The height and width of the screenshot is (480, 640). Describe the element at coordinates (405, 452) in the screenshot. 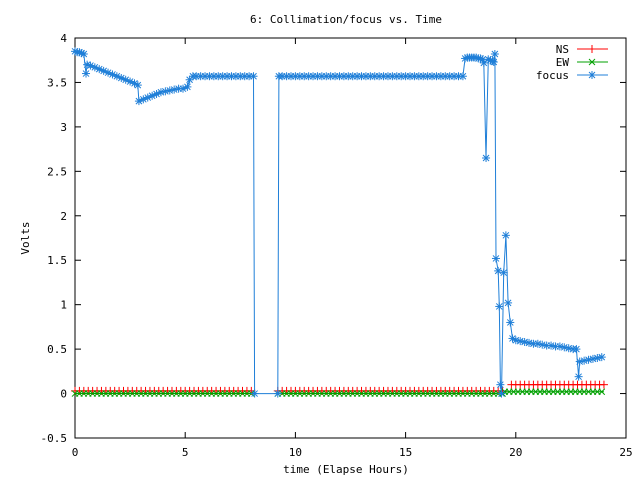

I see `x-tick-label: 15` at that location.